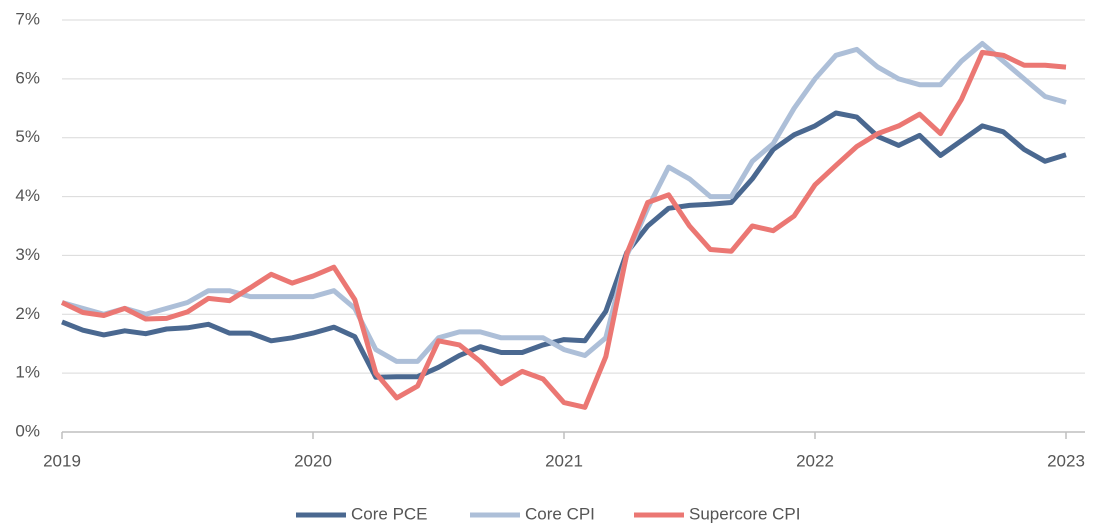 This screenshot has height=525, width=1105. Describe the element at coordinates (564, 460) in the screenshot. I see `x-tick-label: 2021` at that location.